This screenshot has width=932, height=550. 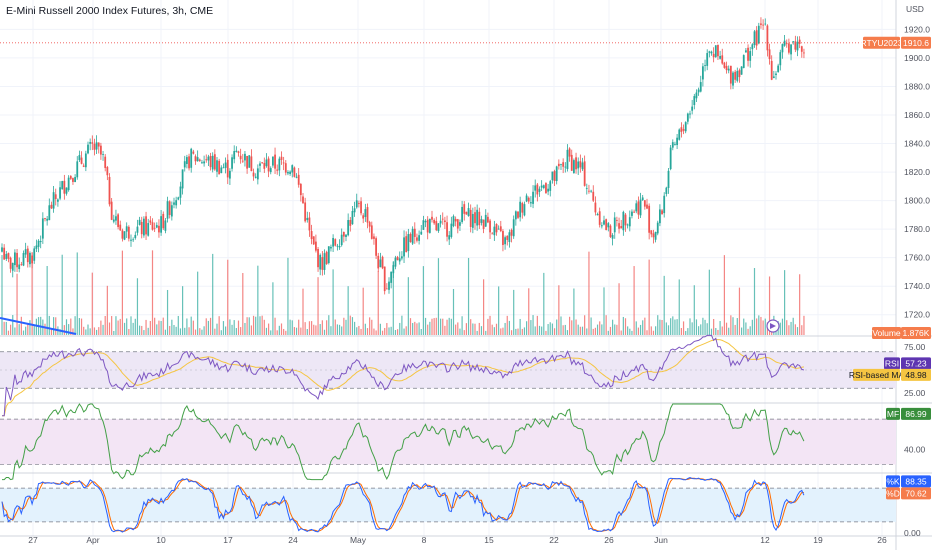 I want to click on rsi-line, so click(x=403, y=375).